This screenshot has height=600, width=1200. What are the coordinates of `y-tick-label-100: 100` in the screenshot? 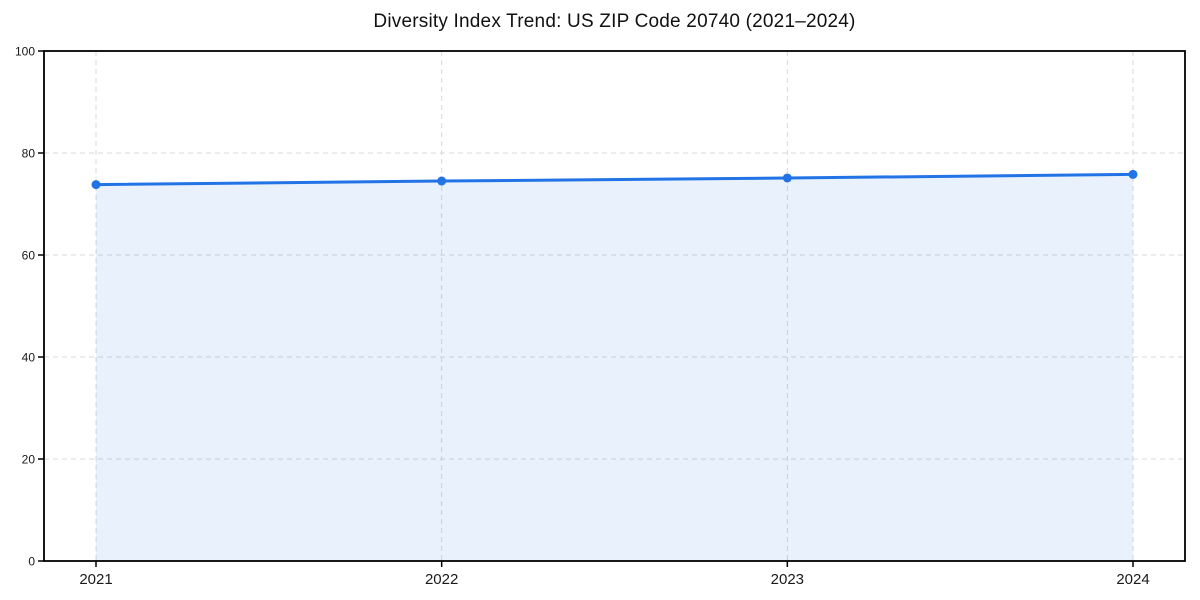 It's located at (25, 52).